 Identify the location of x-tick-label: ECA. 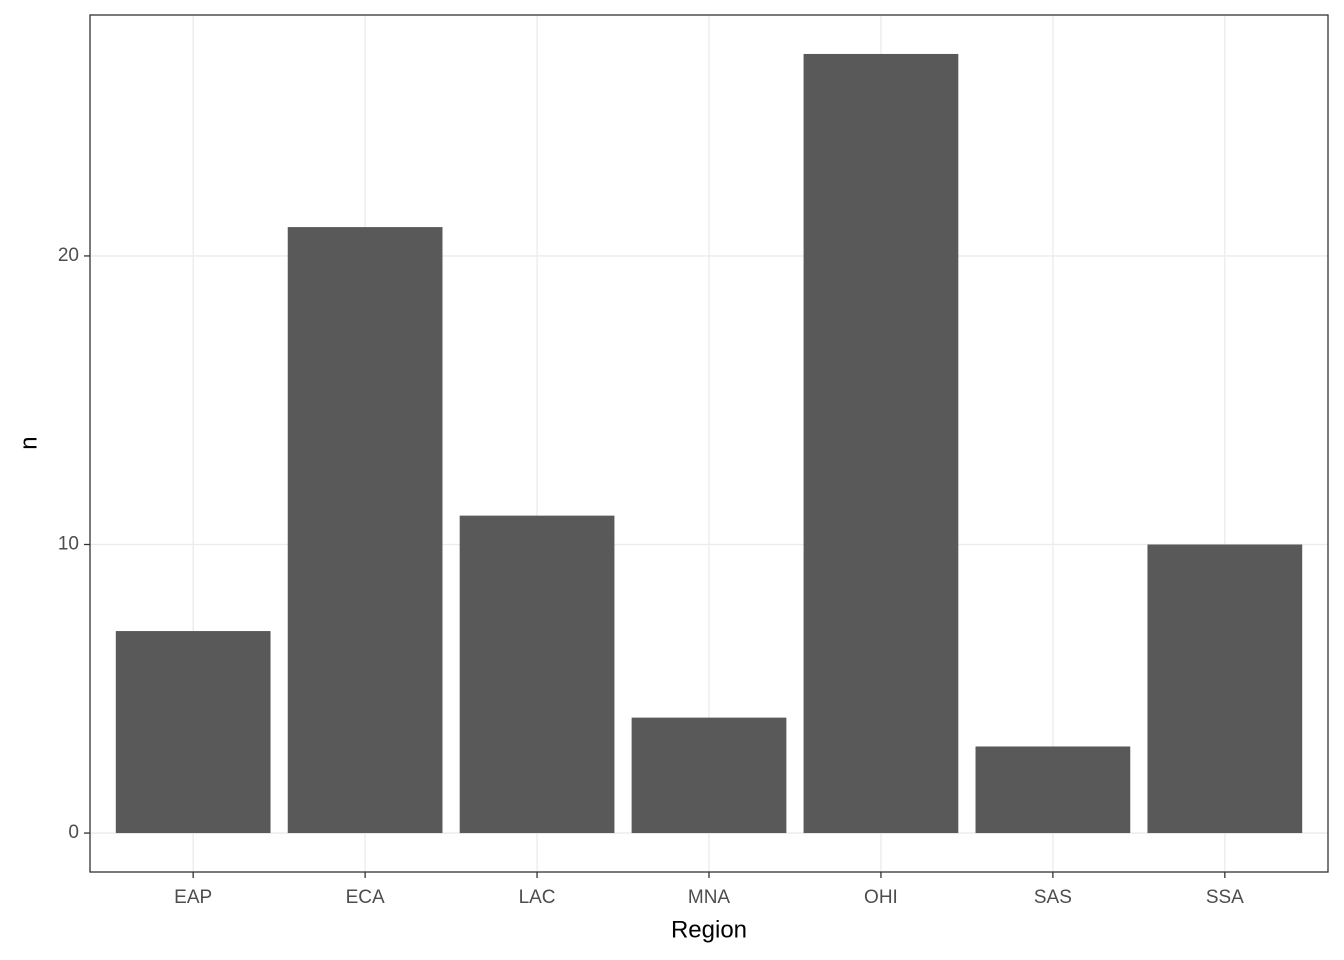
(365, 897).